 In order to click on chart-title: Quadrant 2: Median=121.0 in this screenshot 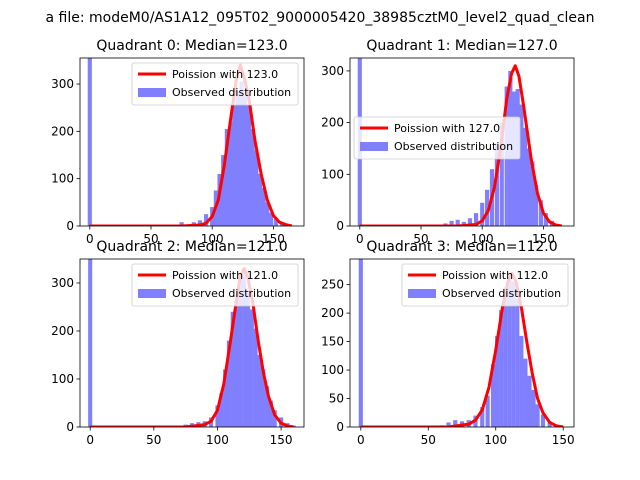, I will do `click(191, 247)`.